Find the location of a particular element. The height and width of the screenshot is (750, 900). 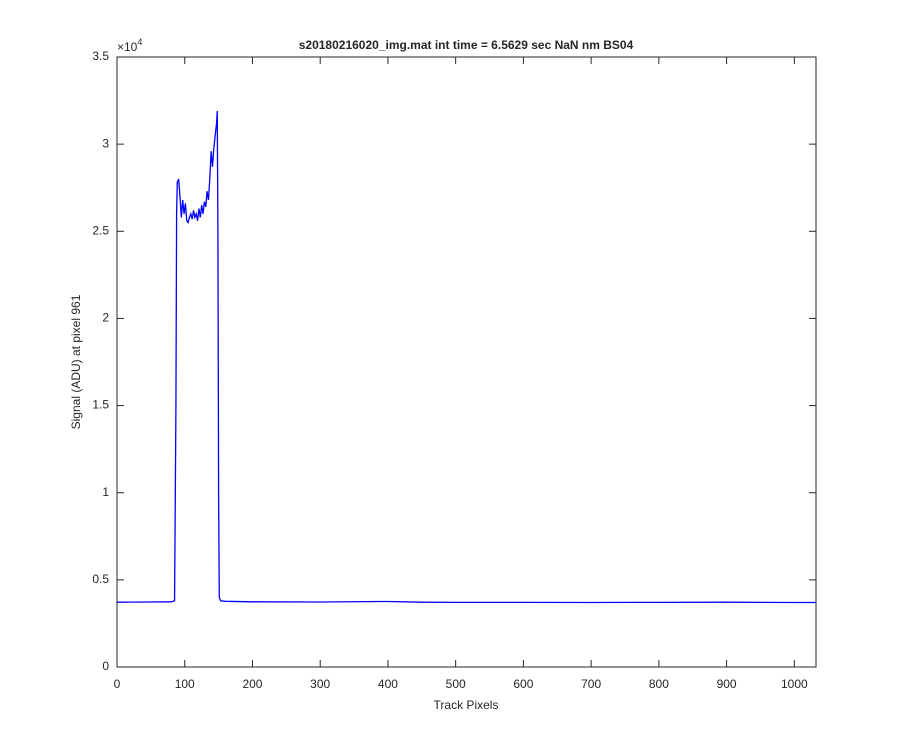

x-tick-label: 800 is located at coordinates (659, 684).